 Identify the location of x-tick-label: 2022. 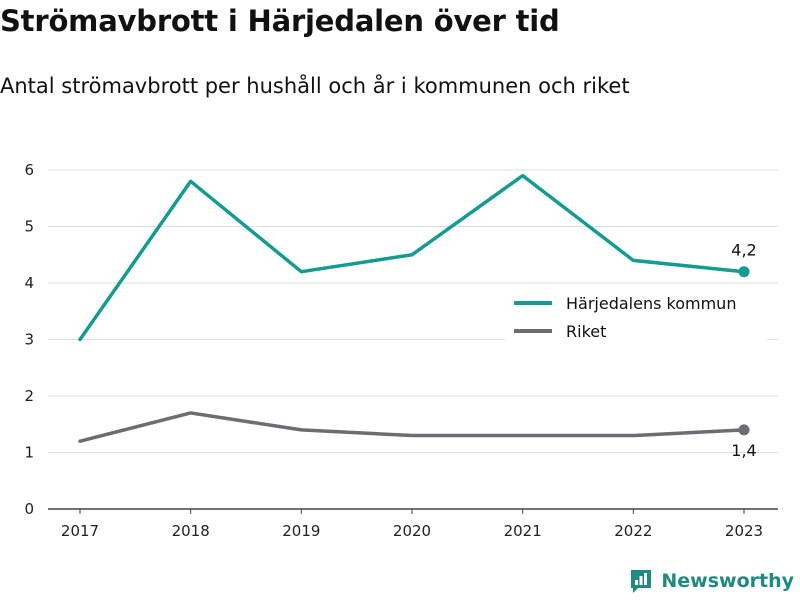
(633, 531).